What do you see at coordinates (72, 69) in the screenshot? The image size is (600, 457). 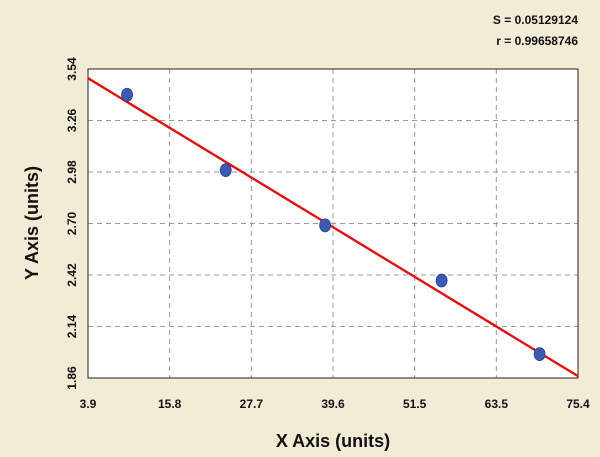 I see `y-tick-label: 3.54` at bounding box center [72, 69].